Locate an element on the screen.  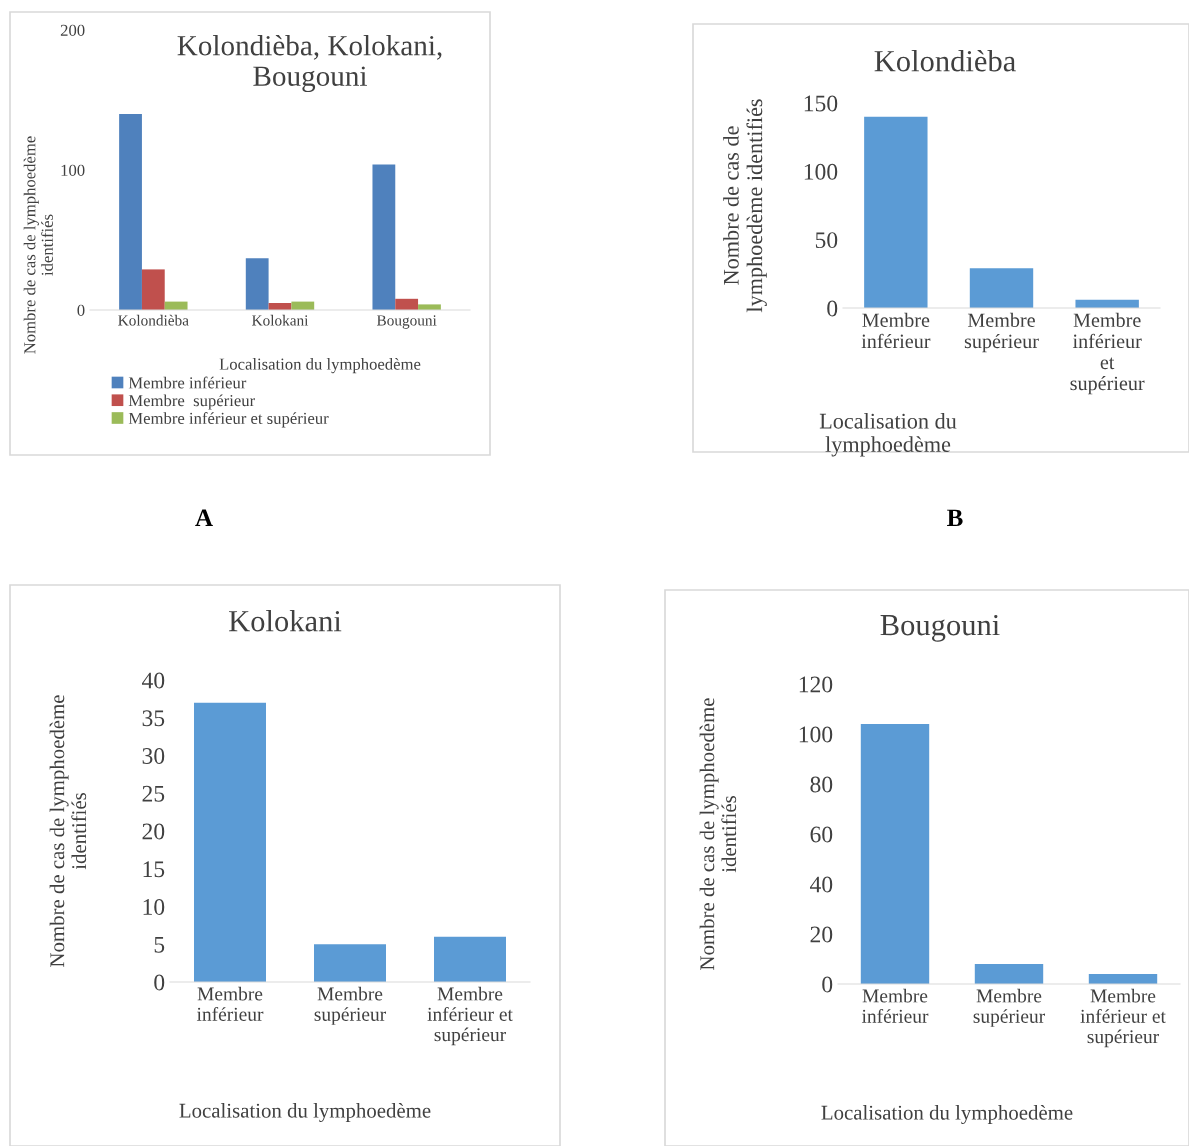
text: A is located at coordinates (204, 518).